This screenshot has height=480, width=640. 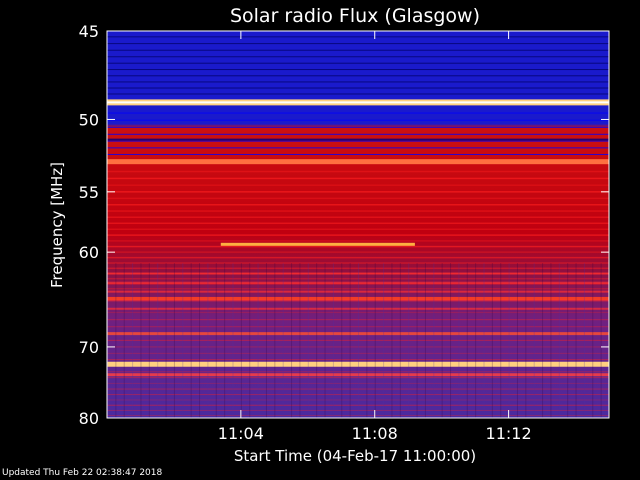 What do you see at coordinates (355, 16) in the screenshot?
I see `chart-title: Solar radio Flux (Glasgow)` at bounding box center [355, 16].